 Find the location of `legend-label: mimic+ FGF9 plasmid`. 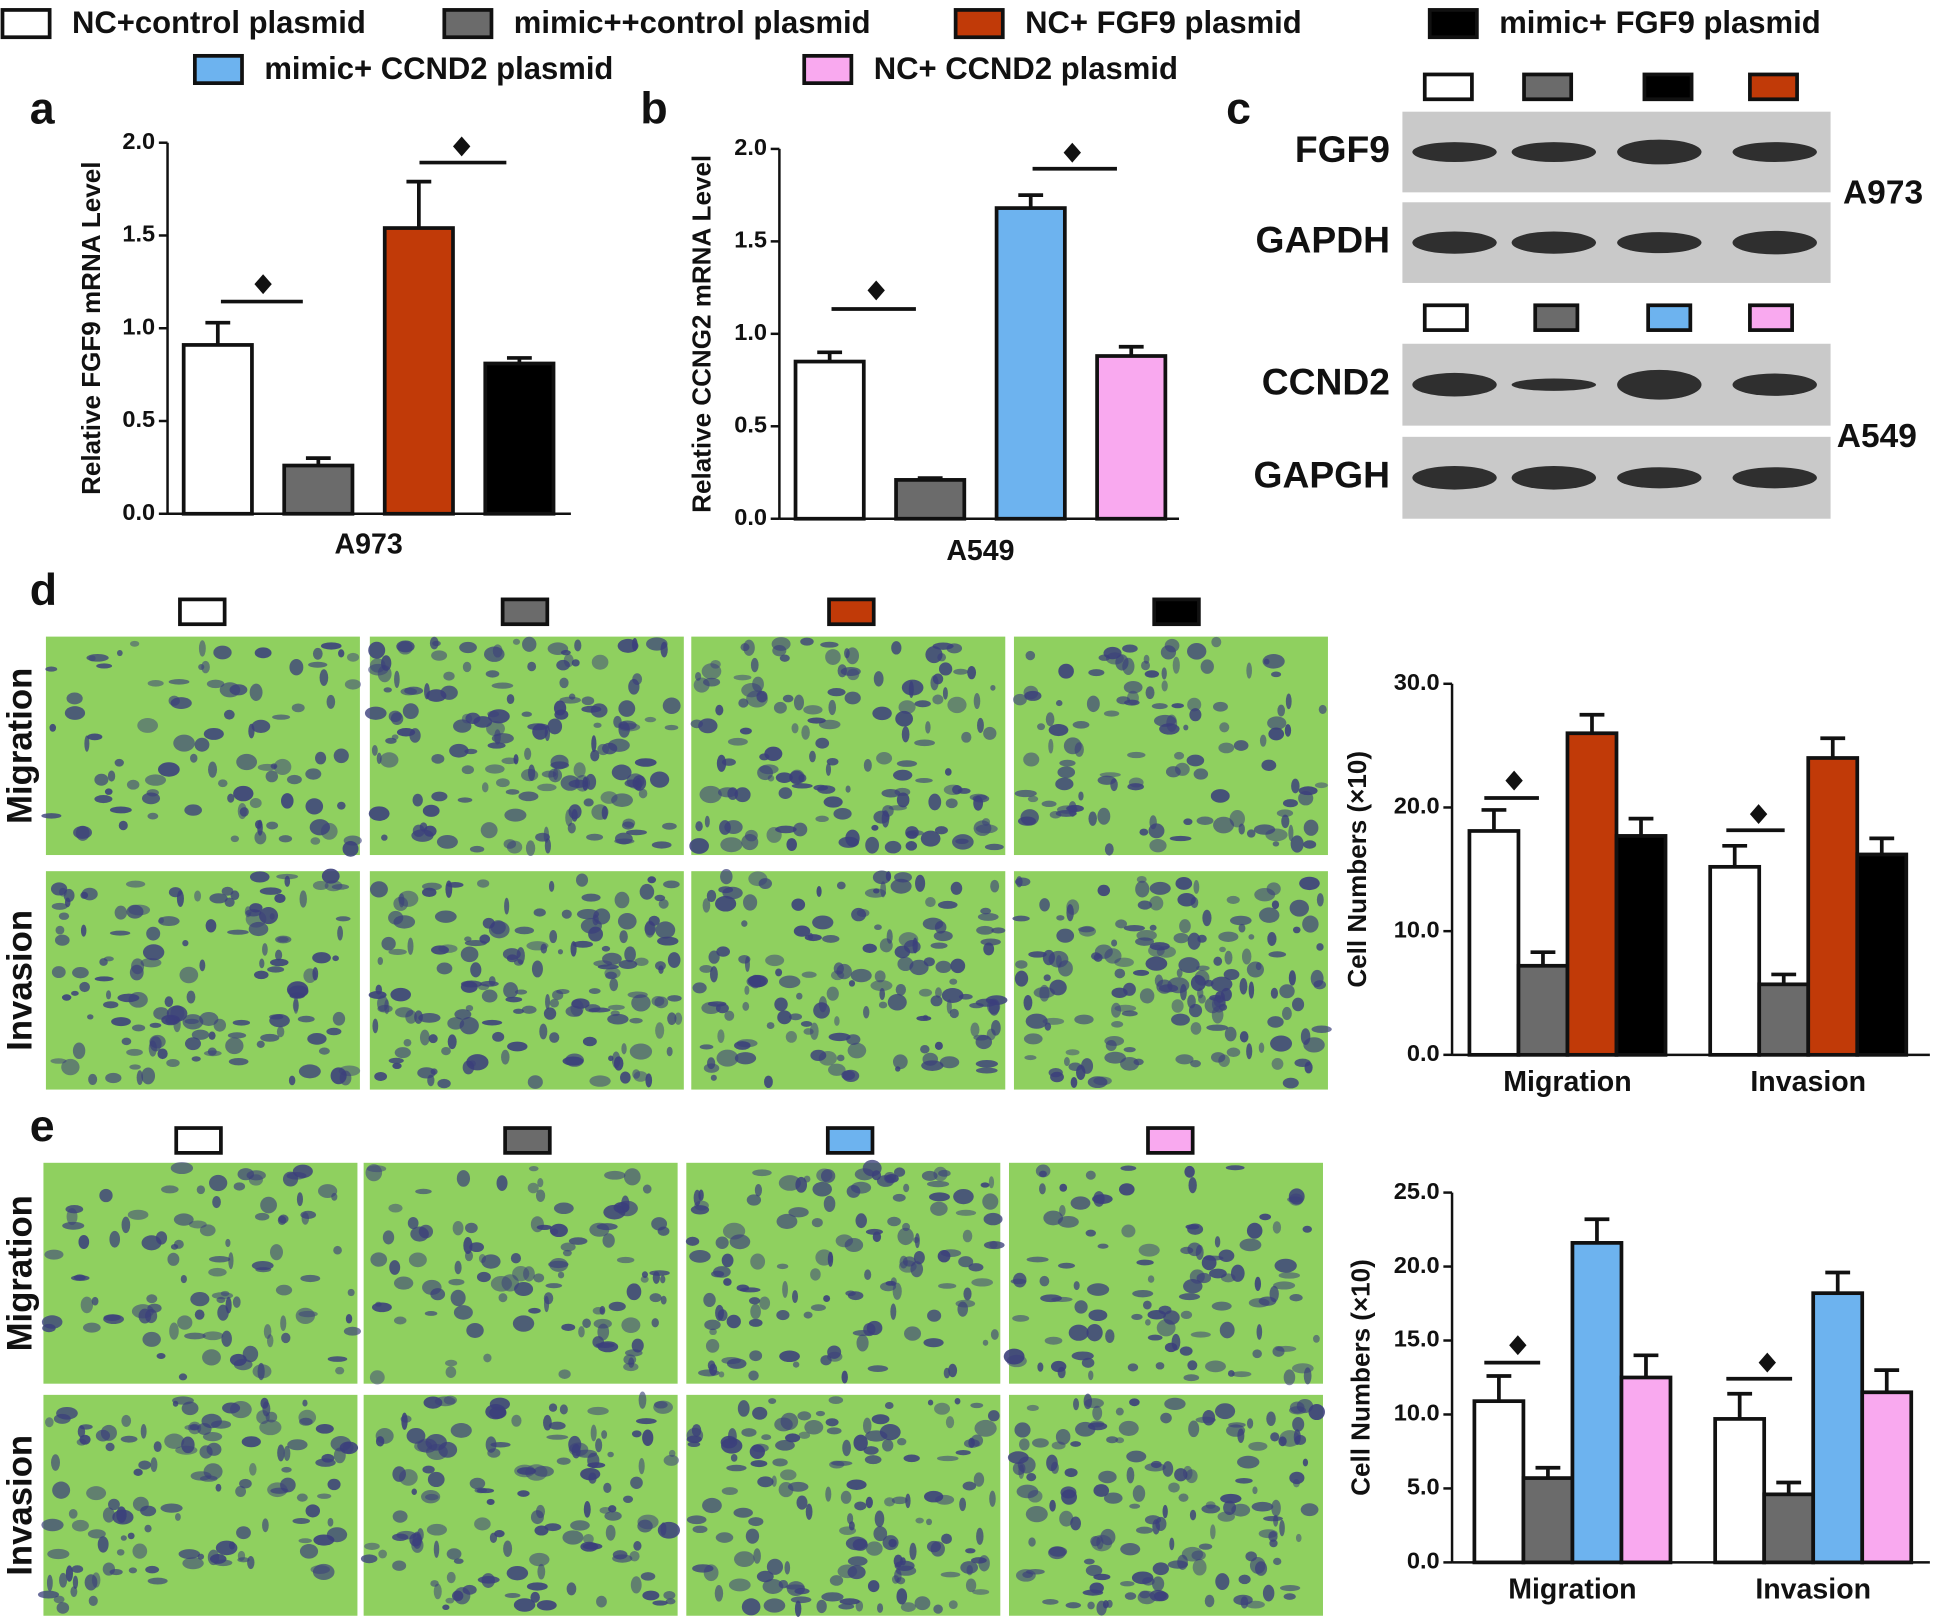

legend-label: mimic+ FGF9 plasmid is located at coordinates (1659, 22).